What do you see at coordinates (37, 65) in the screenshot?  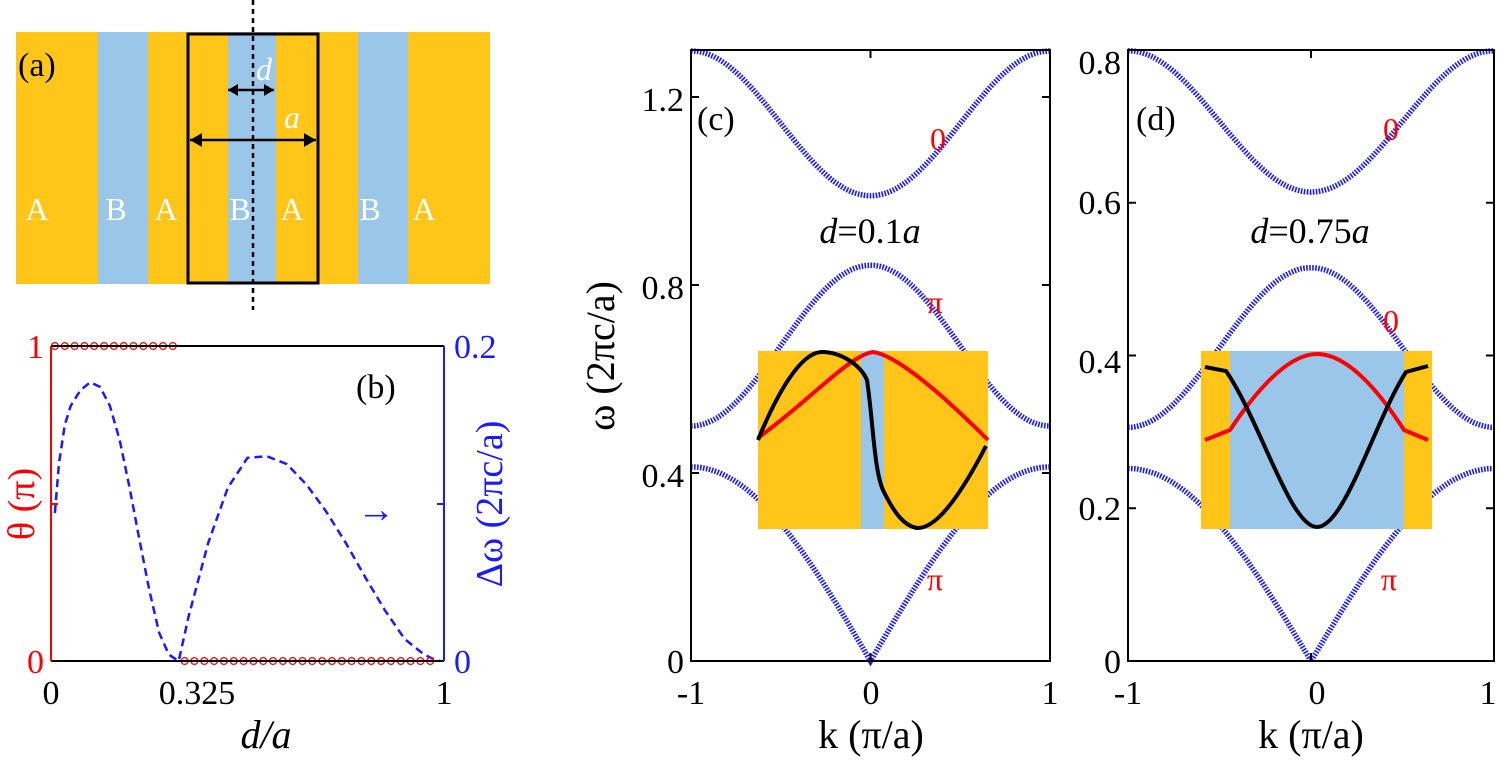 I see `panel-label-a: (a)` at bounding box center [37, 65].